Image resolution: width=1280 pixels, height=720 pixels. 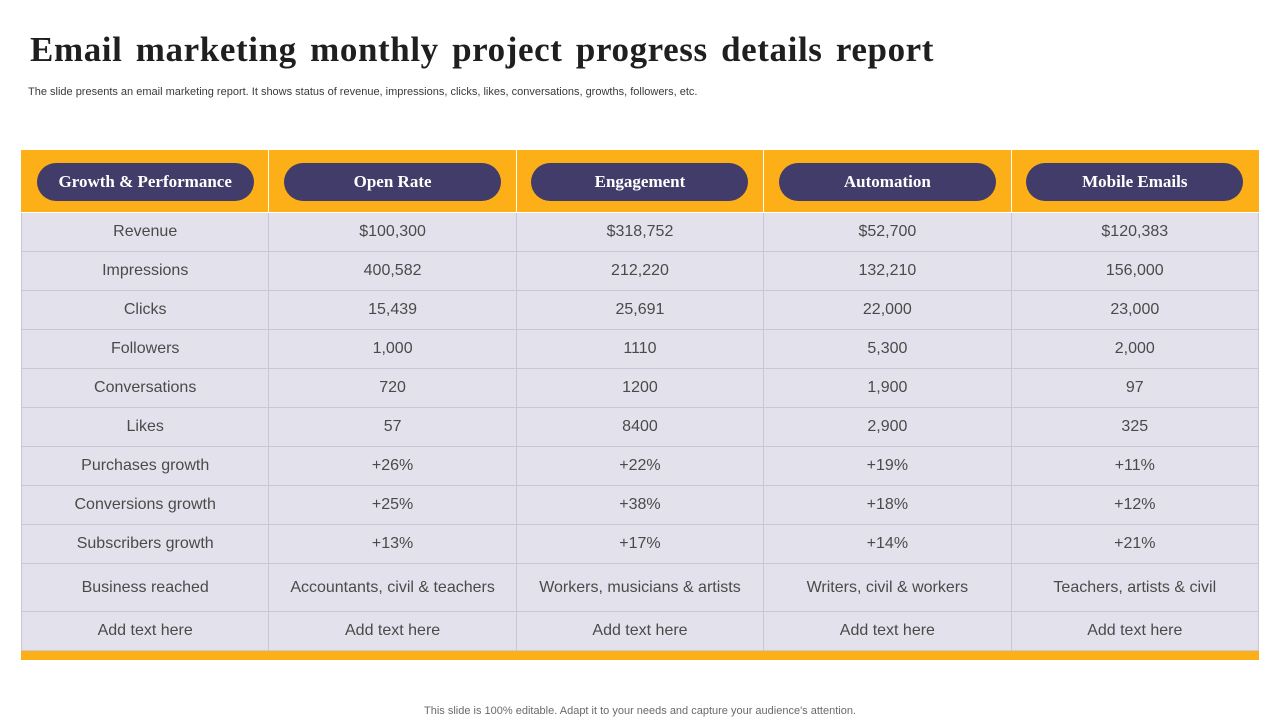 What do you see at coordinates (1135, 388) in the screenshot?
I see `table-cell: 97` at bounding box center [1135, 388].